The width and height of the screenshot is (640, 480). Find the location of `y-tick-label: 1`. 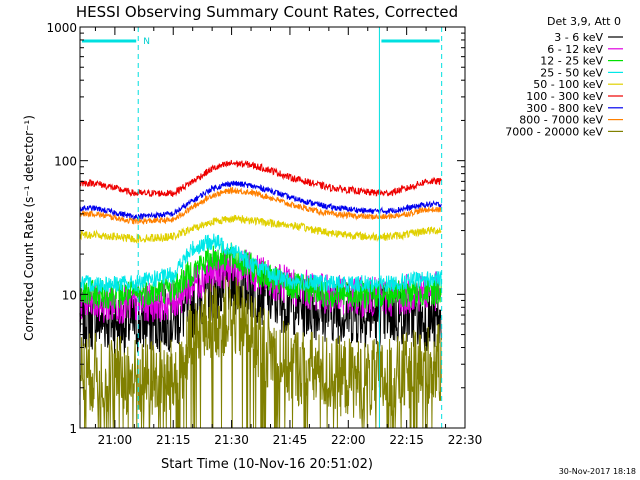

y-tick-label: 1 is located at coordinates (73, 429).